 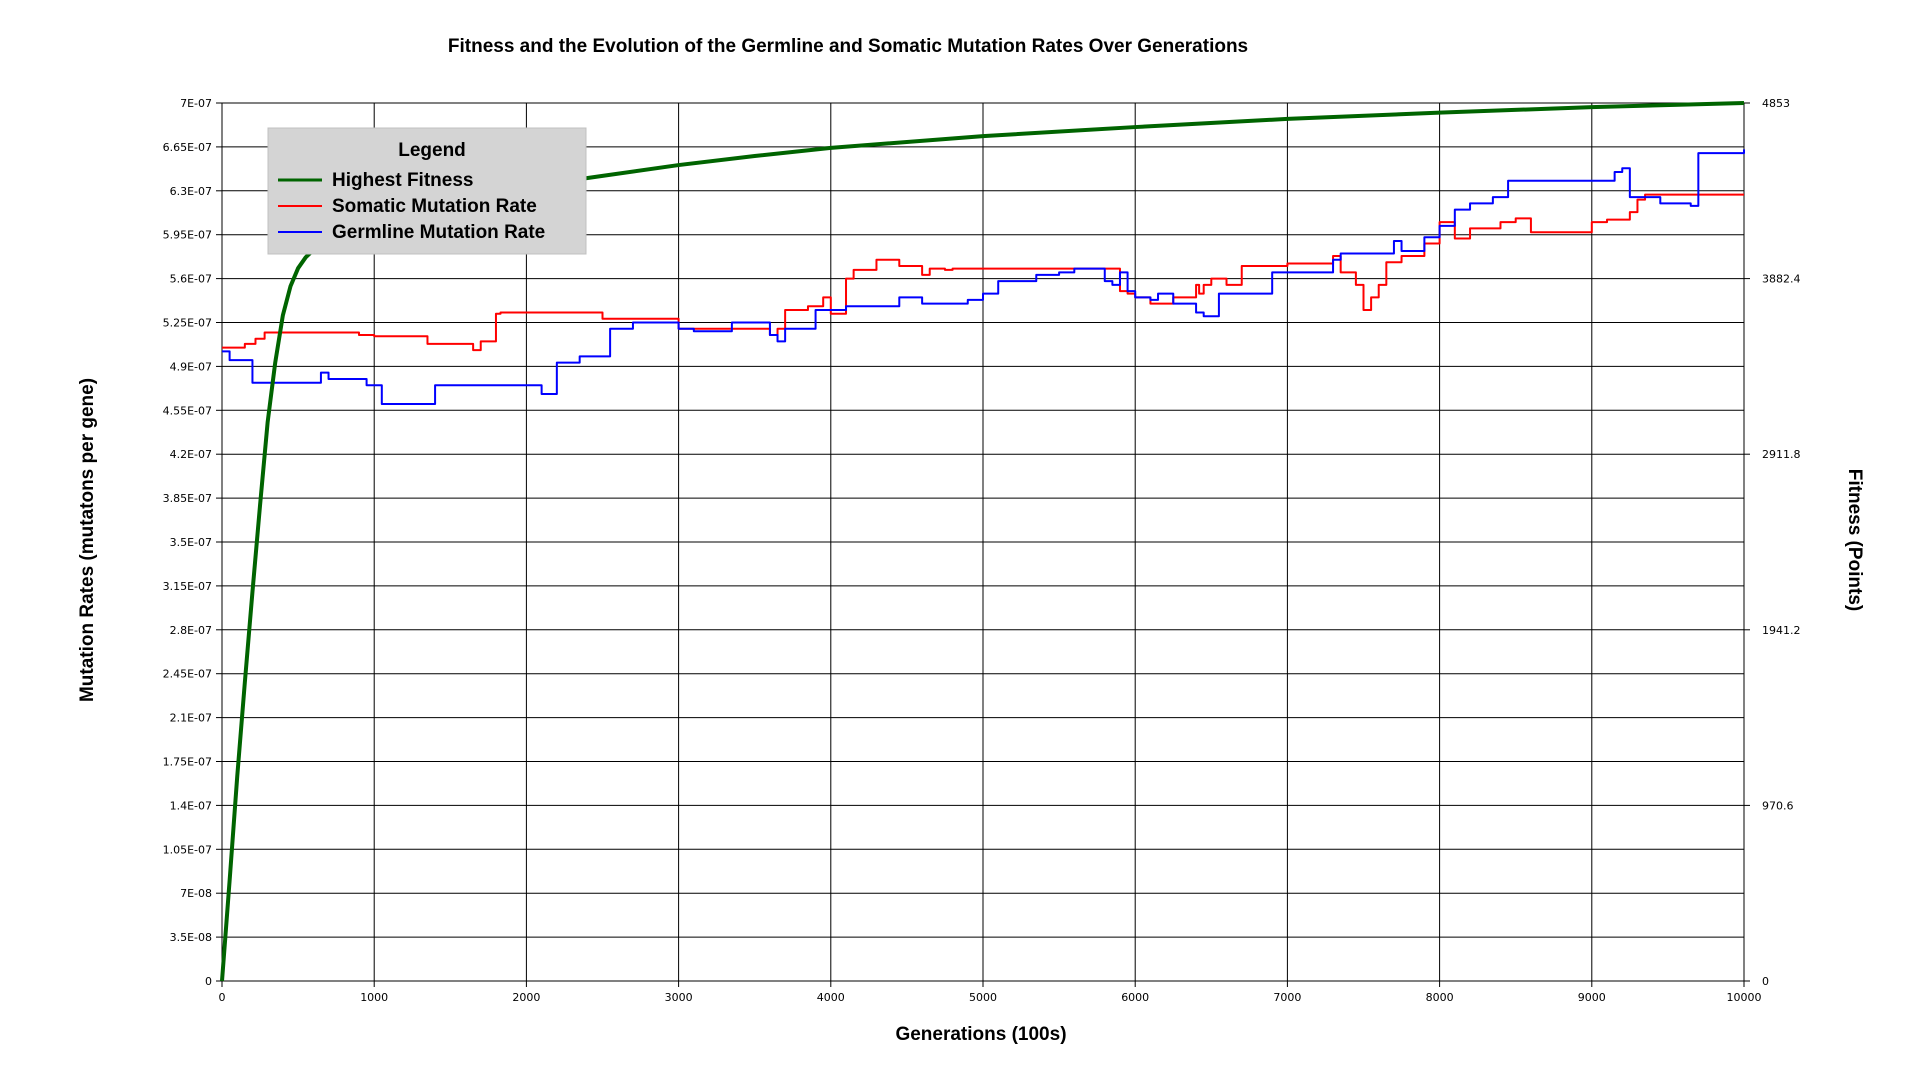 What do you see at coordinates (191, 630) in the screenshot?
I see `left-tick-label: 2.8E-07` at bounding box center [191, 630].